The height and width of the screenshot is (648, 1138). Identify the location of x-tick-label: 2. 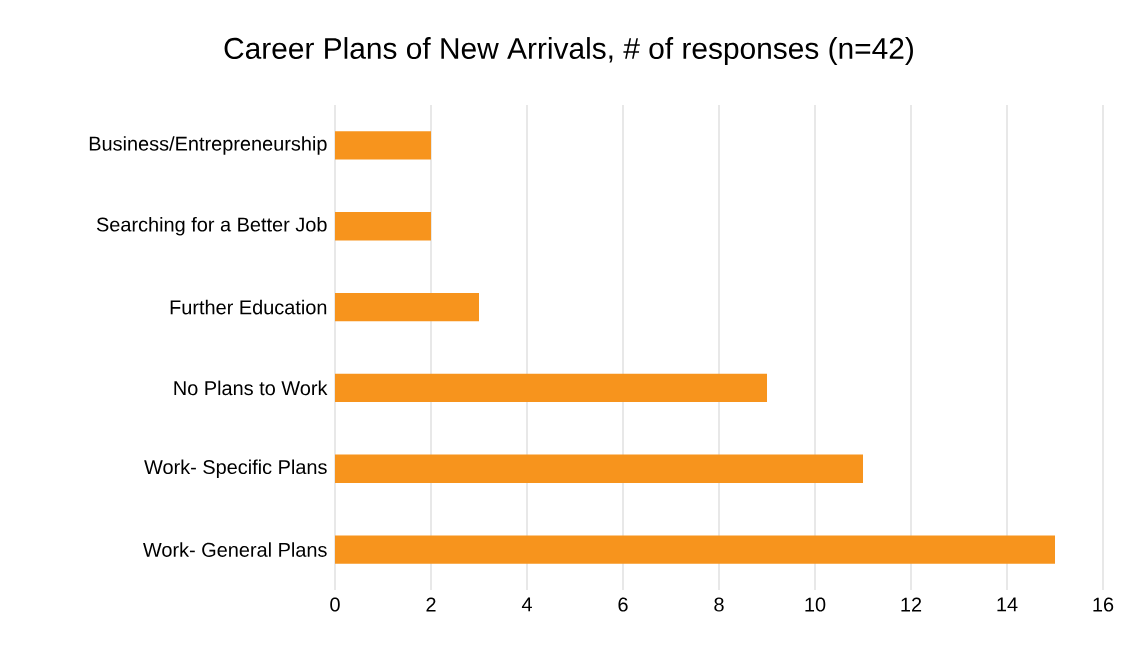
(431, 604).